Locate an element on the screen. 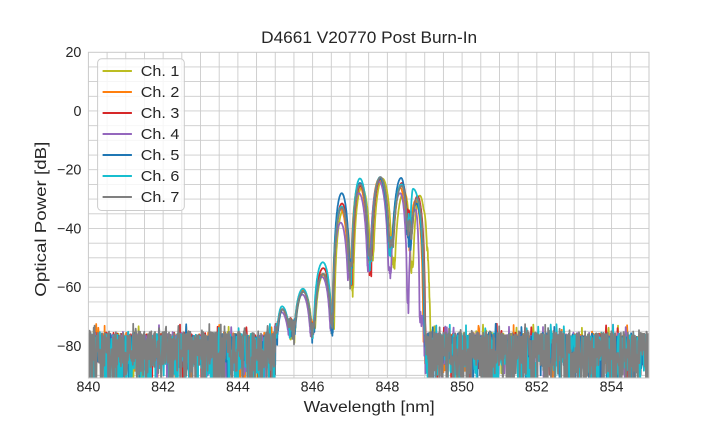  svg-text: 850 is located at coordinates (462, 387).